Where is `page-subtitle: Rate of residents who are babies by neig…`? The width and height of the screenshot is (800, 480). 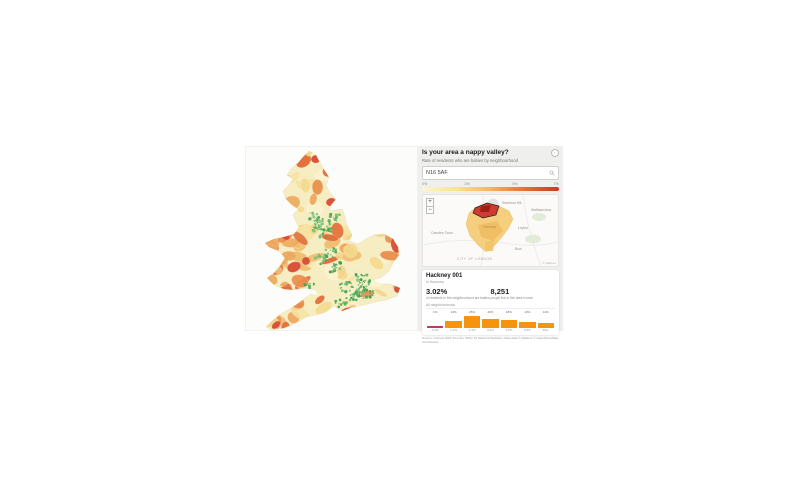
page-subtitle: Rate of residents who are babies by neig… is located at coordinates (470, 160).